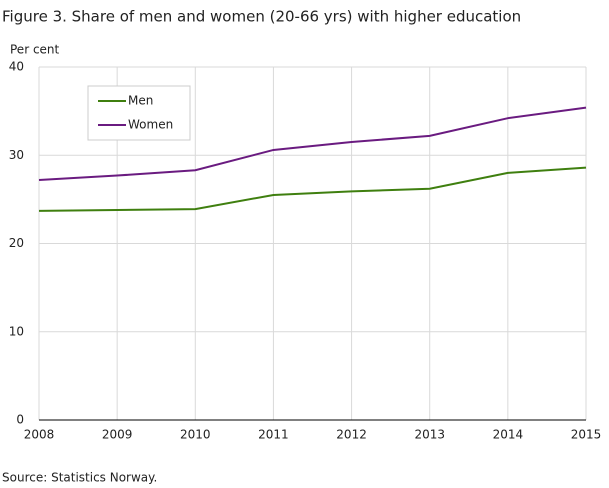 This screenshot has width=609, height=488. What do you see at coordinates (16, 67) in the screenshot?
I see `y-tick-label: 40` at bounding box center [16, 67].